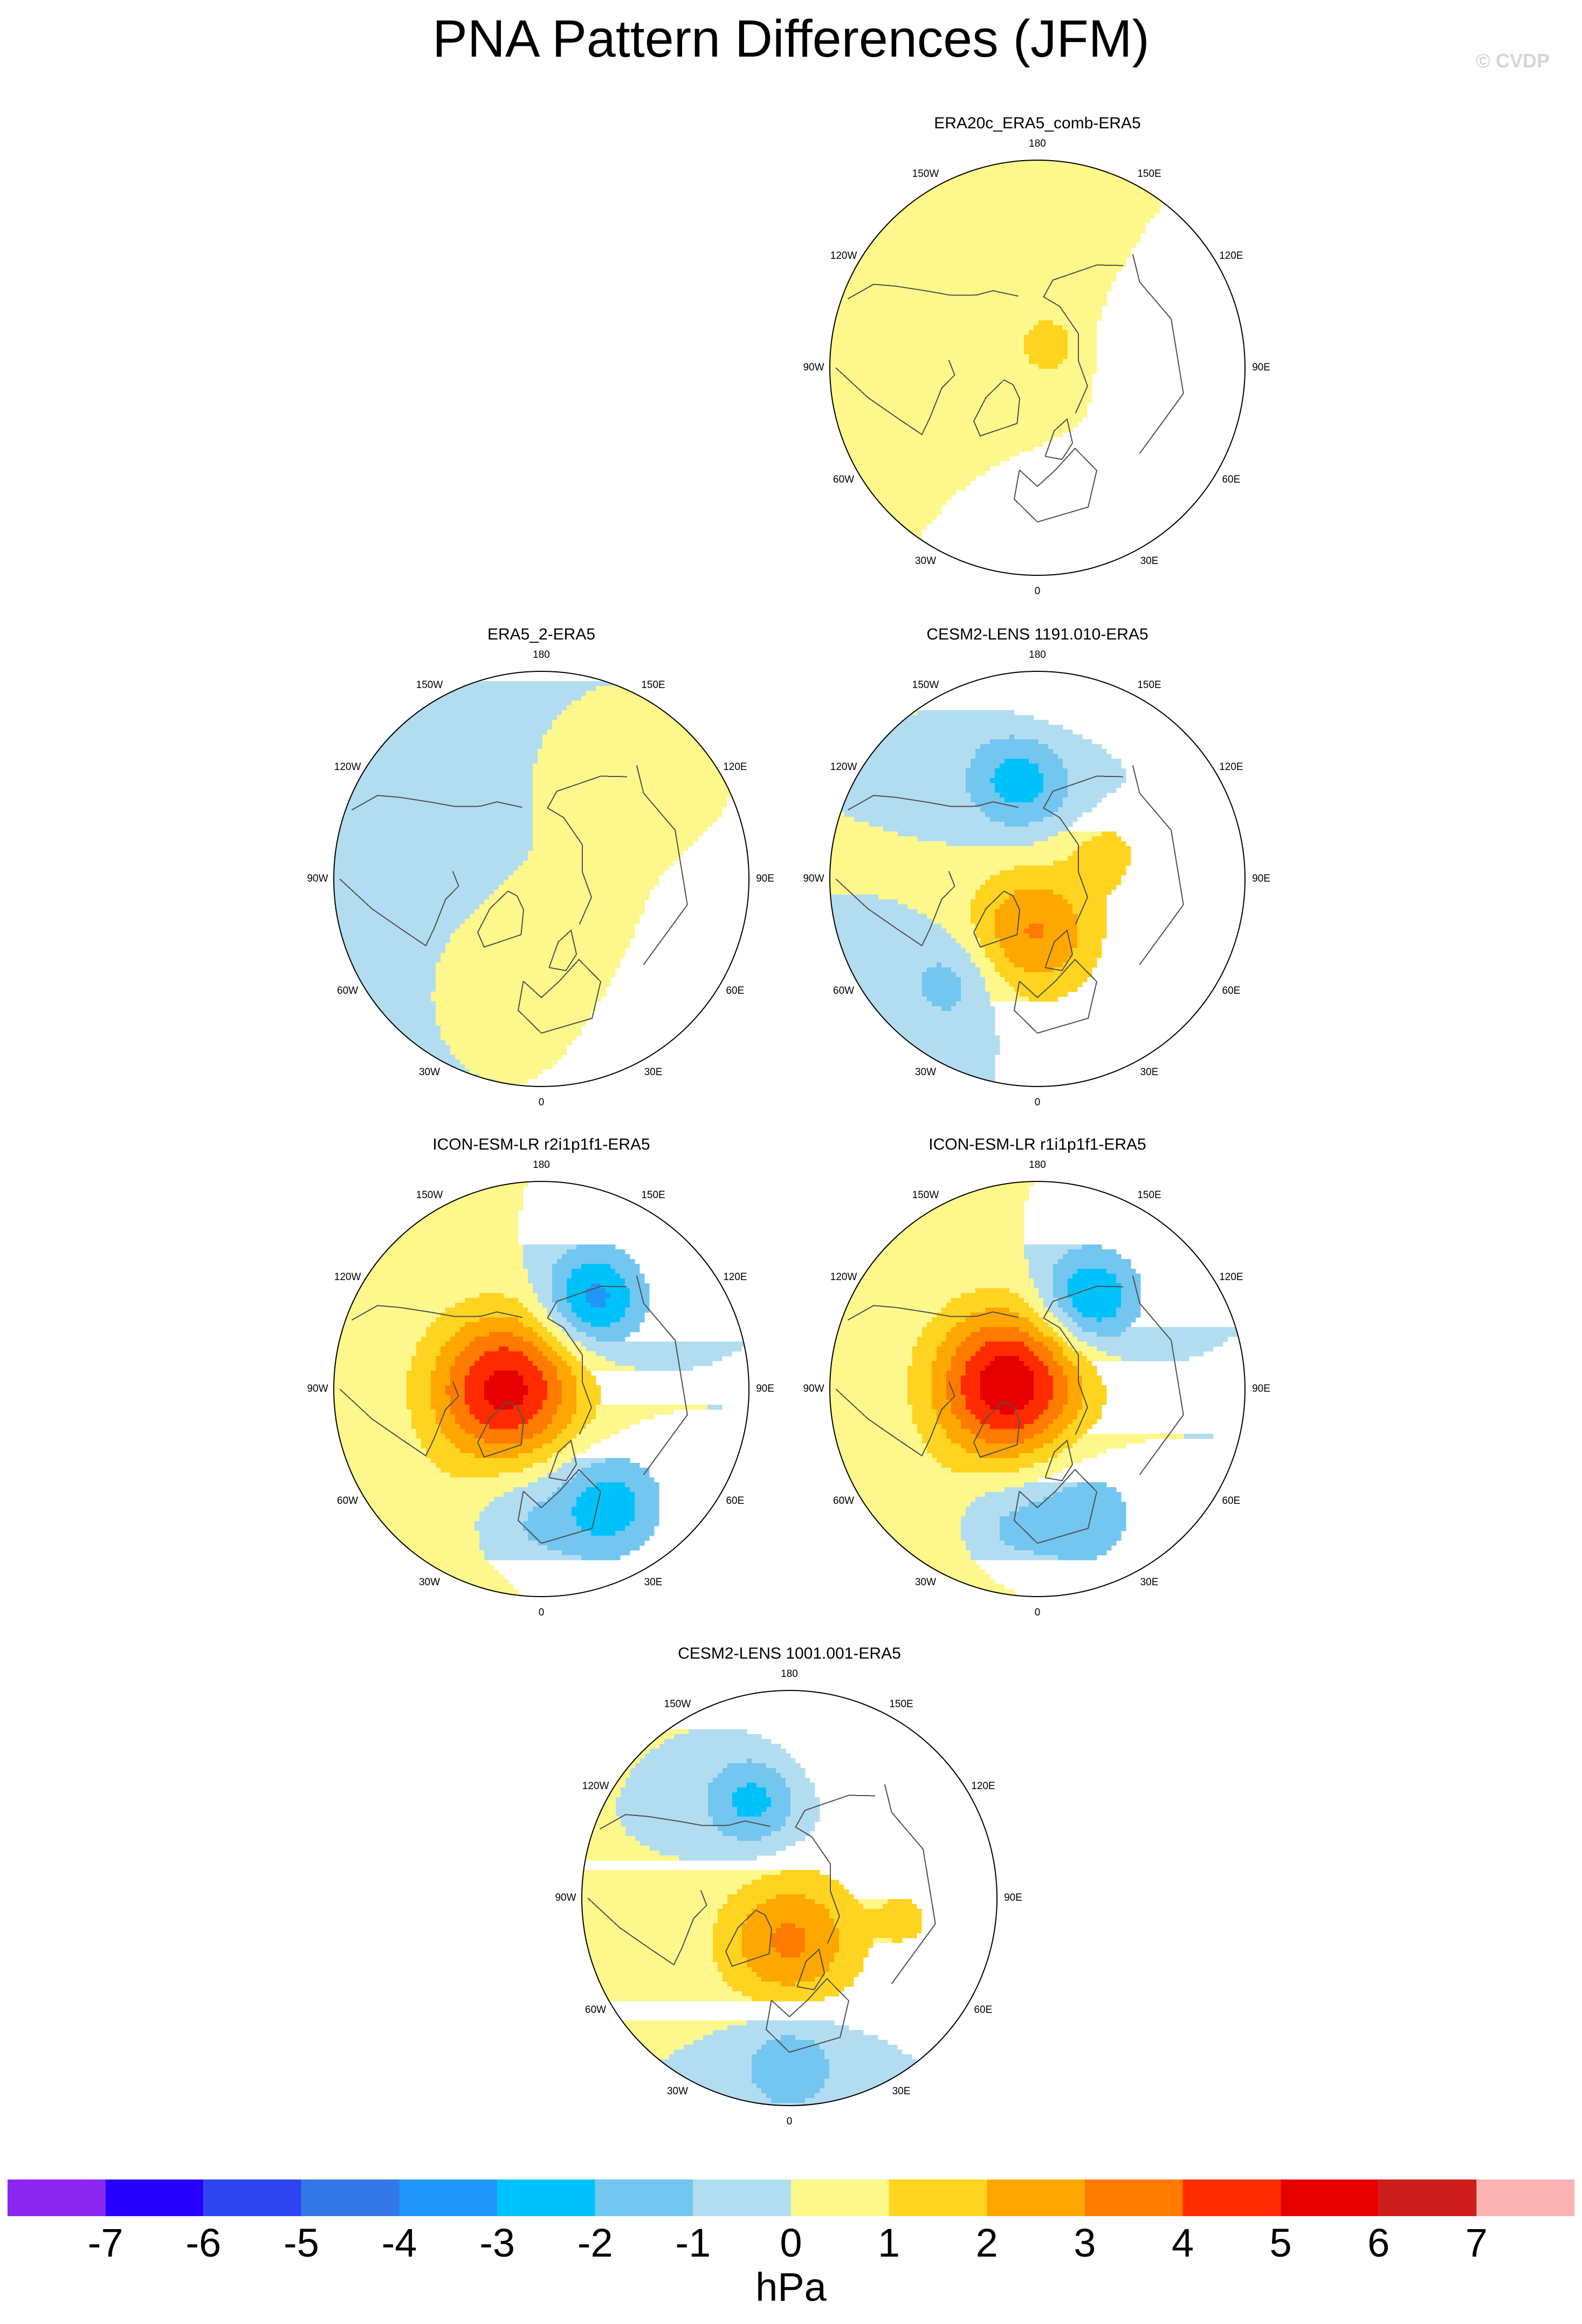 The height and width of the screenshot is (2324, 1582). What do you see at coordinates (1037, 1144) in the screenshot?
I see `panel-title: ICON-ESM-LR r1i1p1f1-ERA5` at bounding box center [1037, 1144].